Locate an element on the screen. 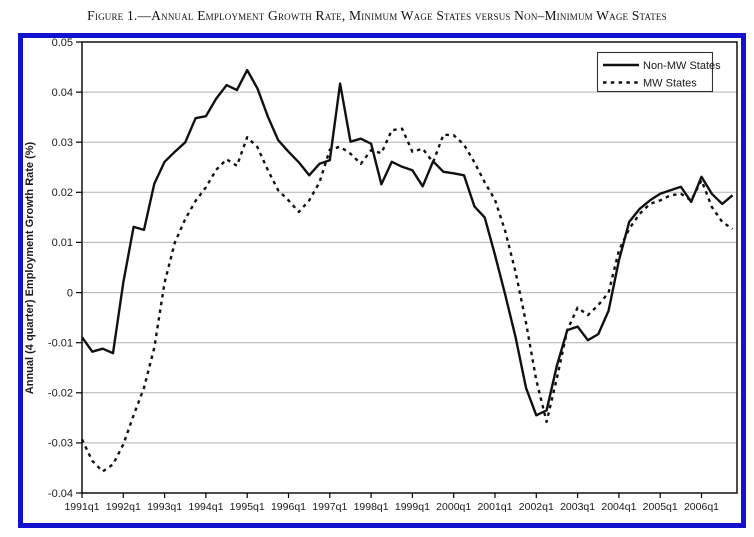 This screenshot has height=537, width=754. x-tick-label: 1999q1 is located at coordinates (412, 507).